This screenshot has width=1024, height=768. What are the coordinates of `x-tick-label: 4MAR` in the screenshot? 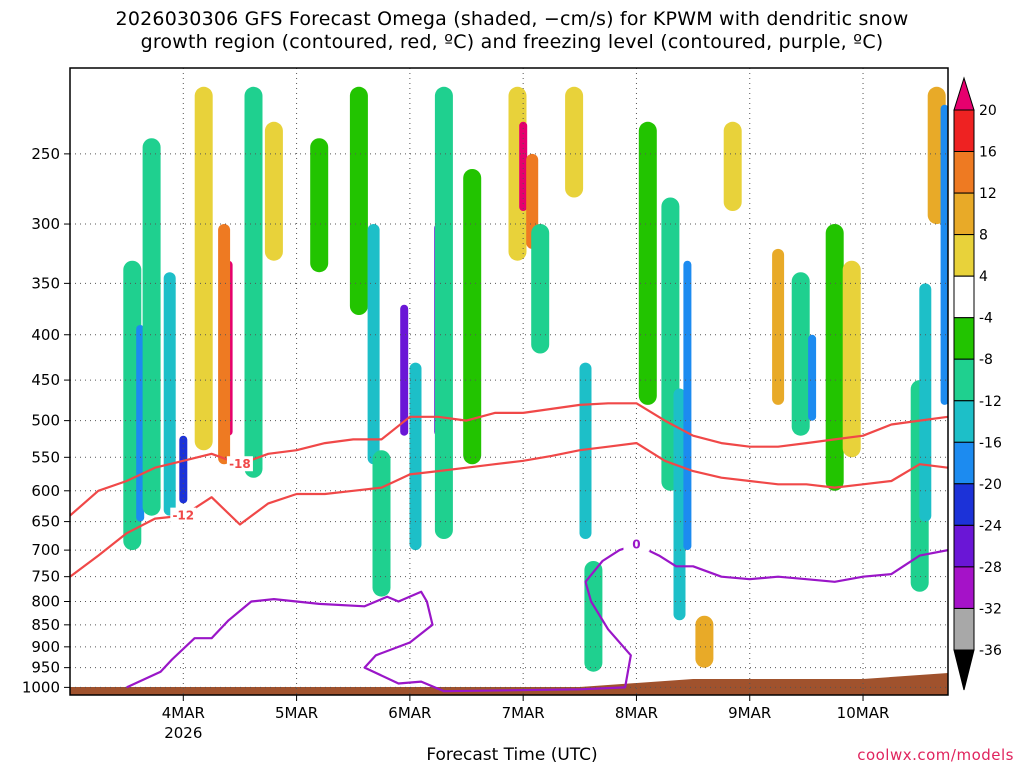 It's located at (183, 713).